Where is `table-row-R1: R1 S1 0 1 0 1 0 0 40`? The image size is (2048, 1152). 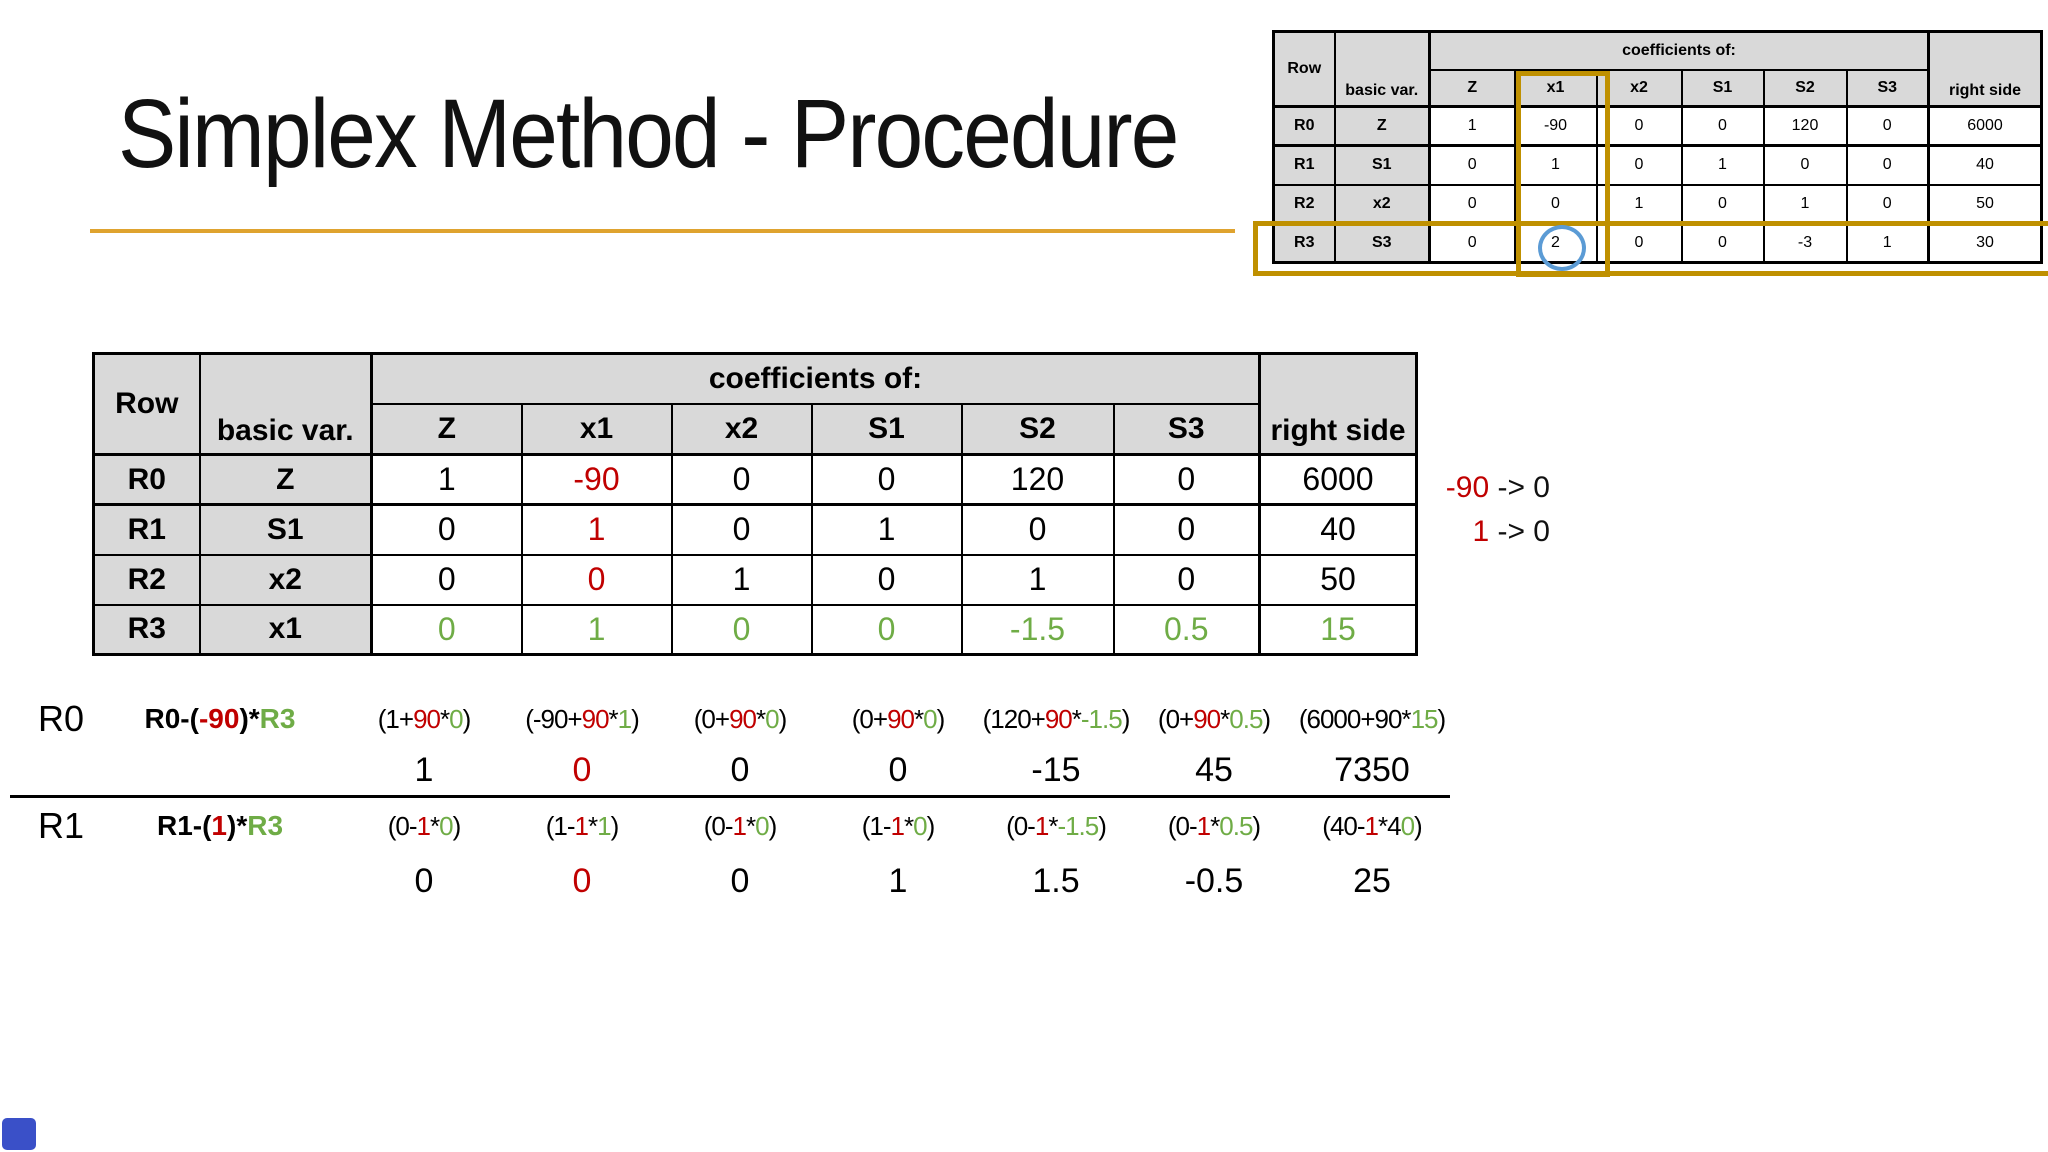 table-row-R1: R1 S1 0 1 0 1 0 0 40 is located at coordinates (755, 529).